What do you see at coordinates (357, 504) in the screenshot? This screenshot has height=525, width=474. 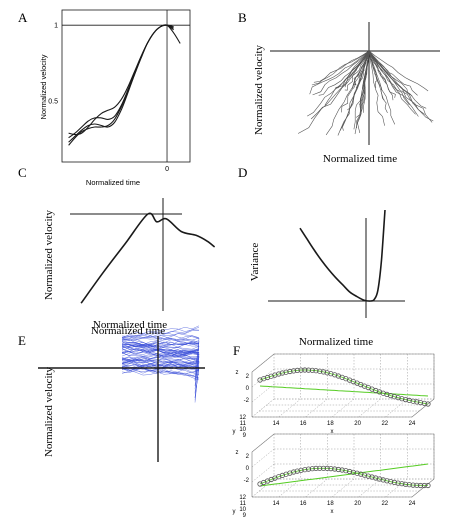 I see `panel-f-xtick: 20` at bounding box center [357, 504].